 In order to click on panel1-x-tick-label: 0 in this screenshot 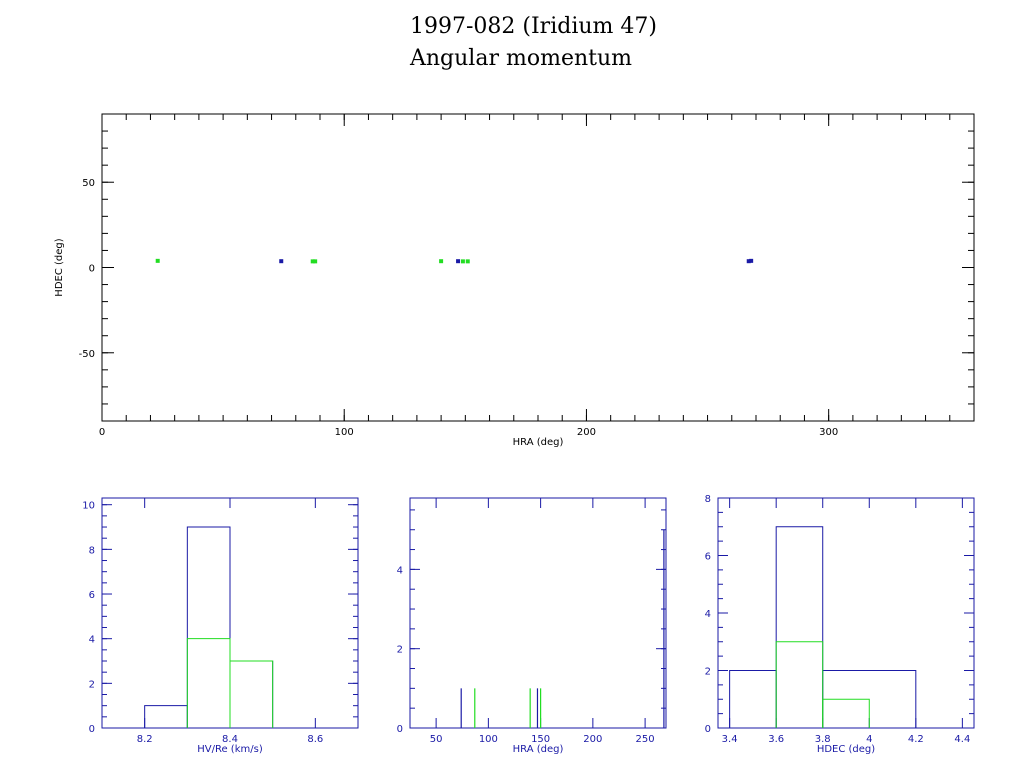, I will do `click(102, 432)`.